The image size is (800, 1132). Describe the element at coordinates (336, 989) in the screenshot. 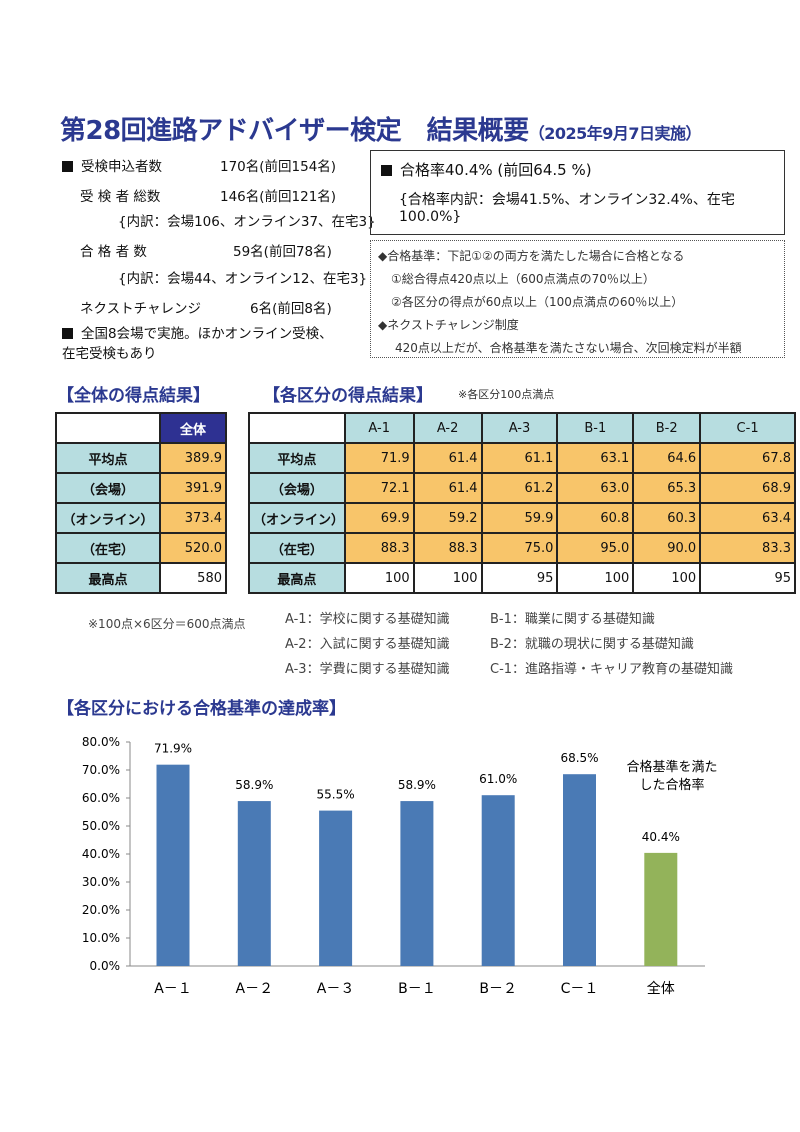

I see `x-tick-label: A－３` at that location.